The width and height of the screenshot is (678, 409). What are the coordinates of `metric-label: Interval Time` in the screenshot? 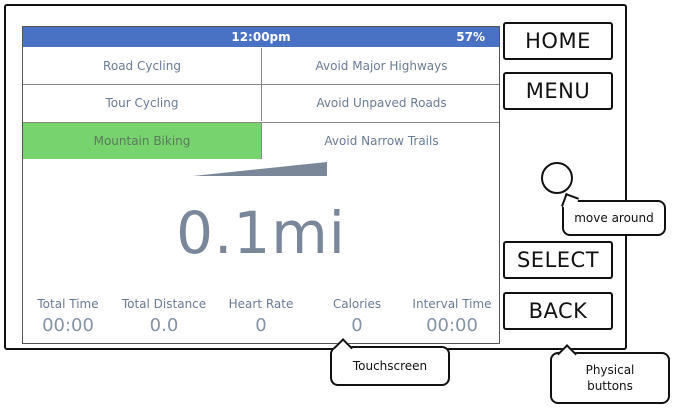 It's located at (452, 304).